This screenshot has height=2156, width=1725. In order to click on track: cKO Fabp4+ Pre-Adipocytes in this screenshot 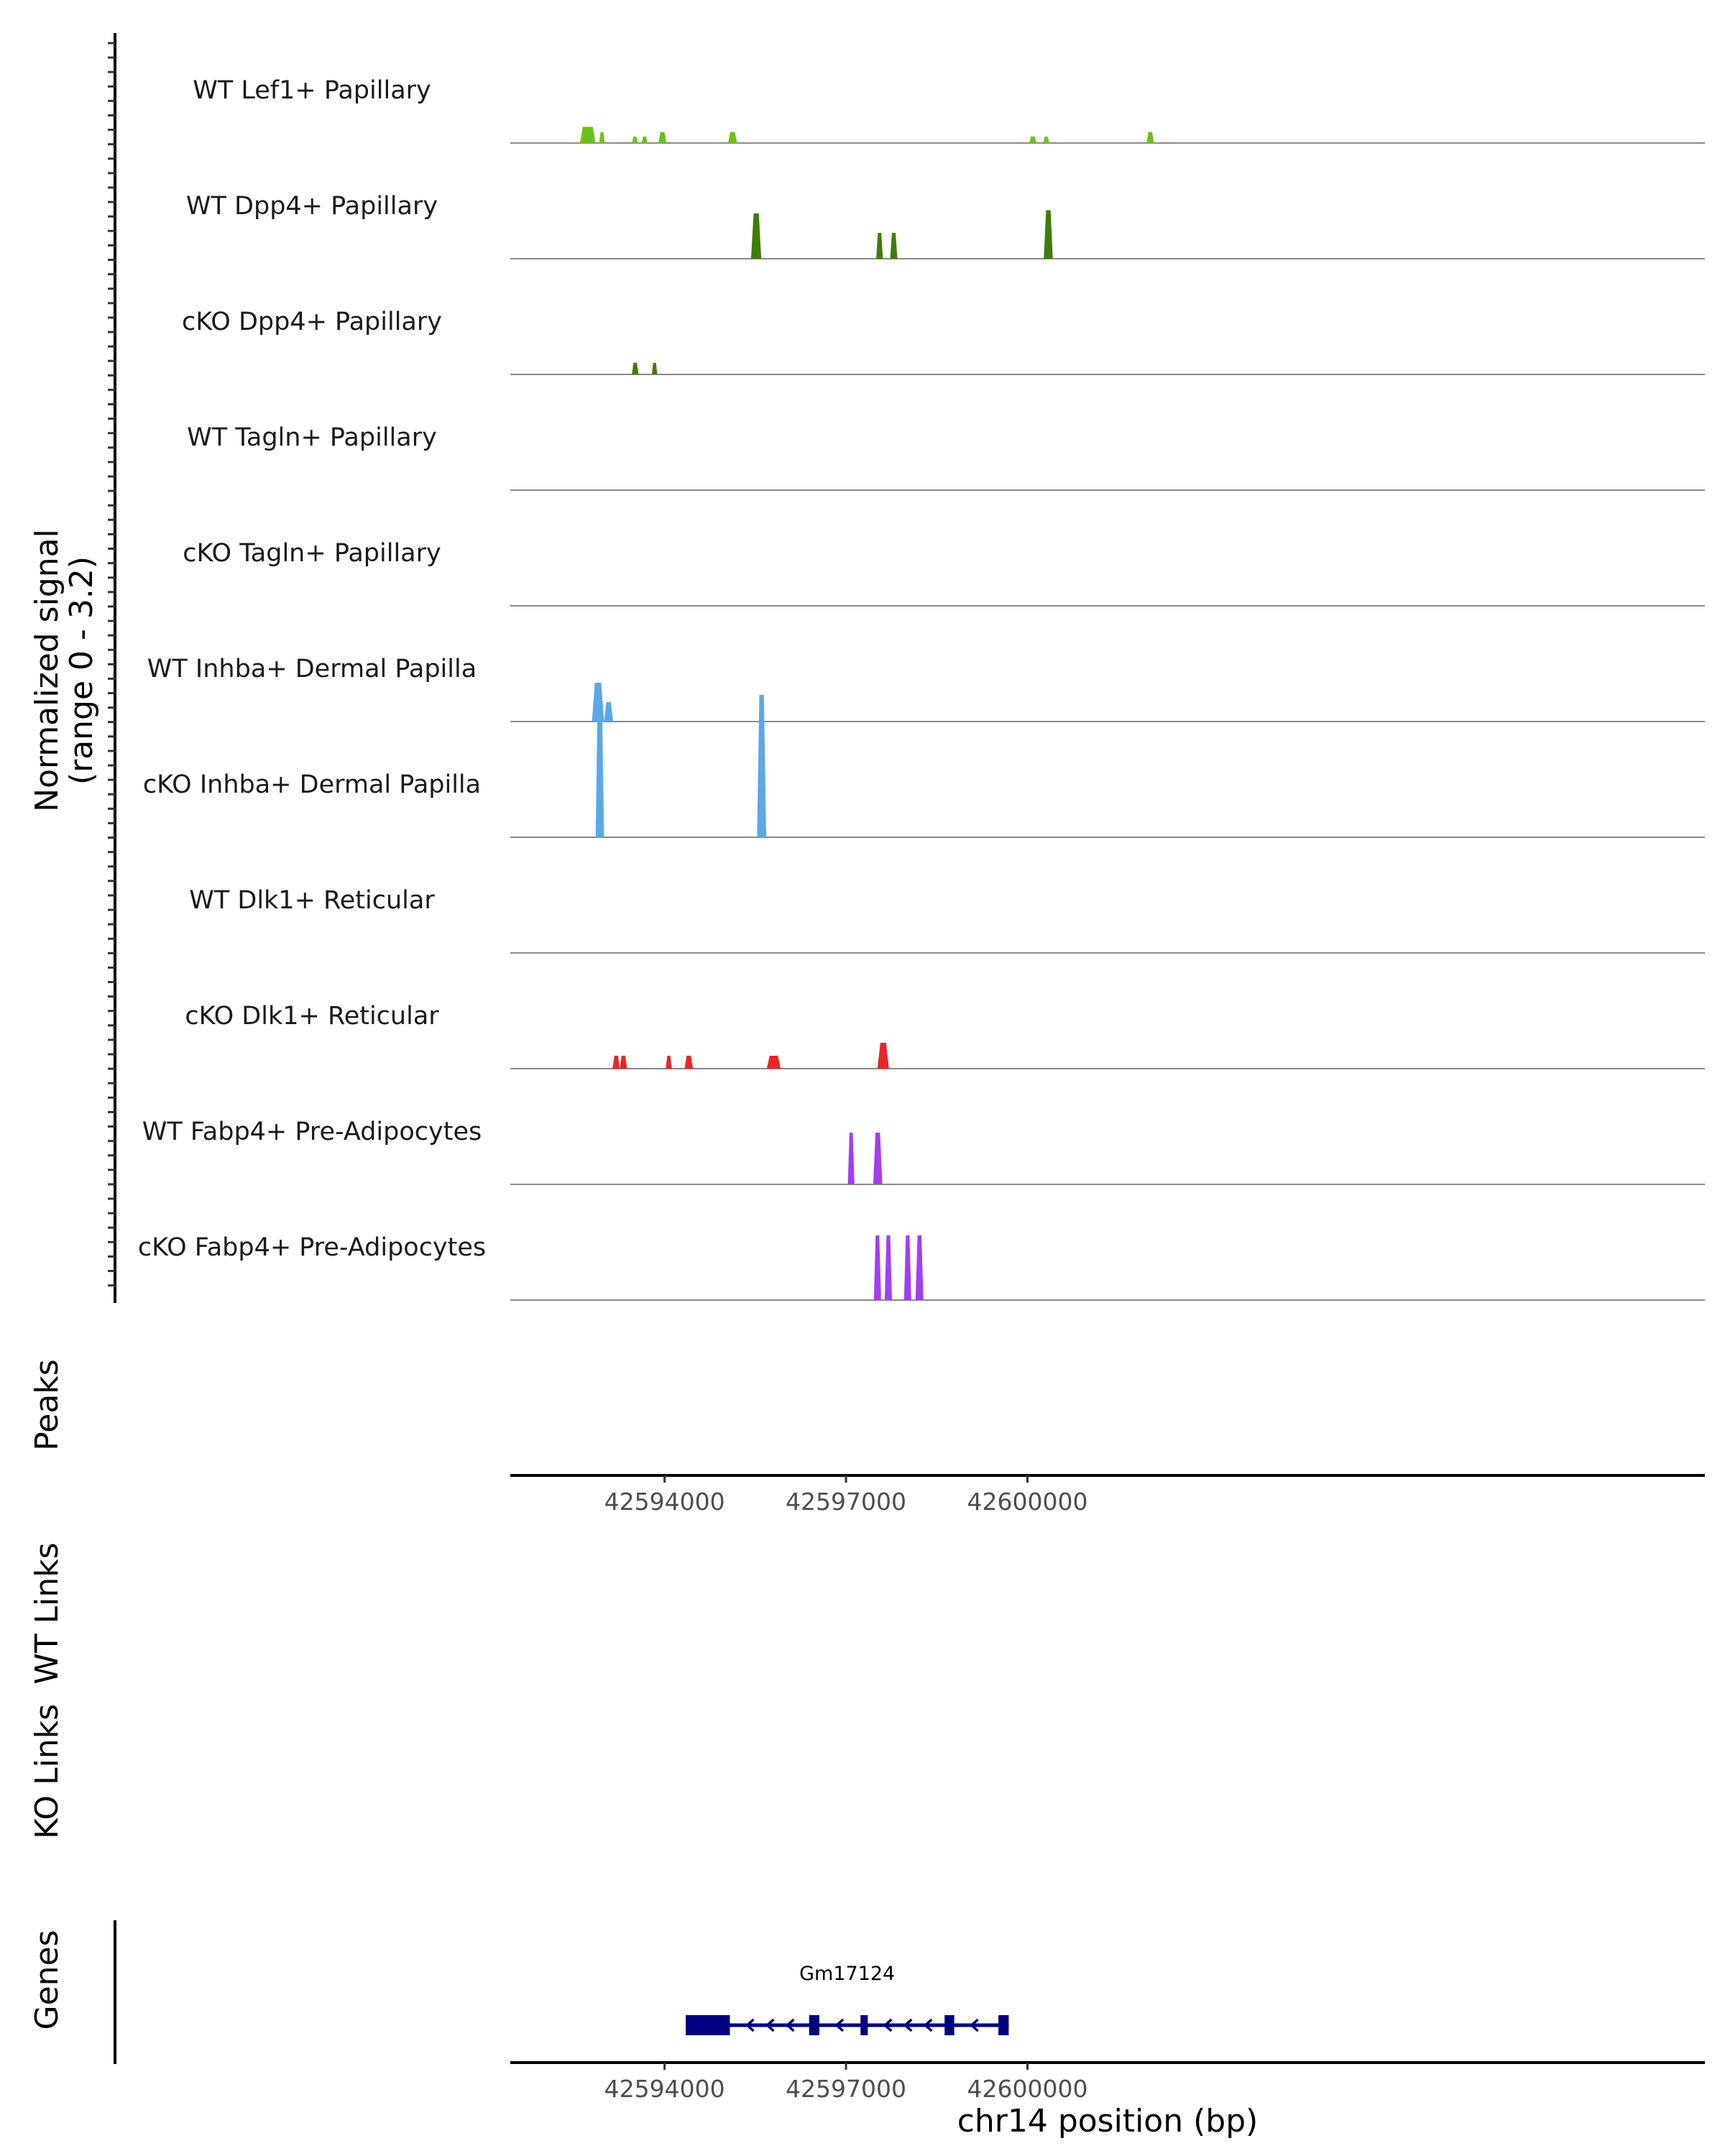, I will do `click(921, 1267)`.